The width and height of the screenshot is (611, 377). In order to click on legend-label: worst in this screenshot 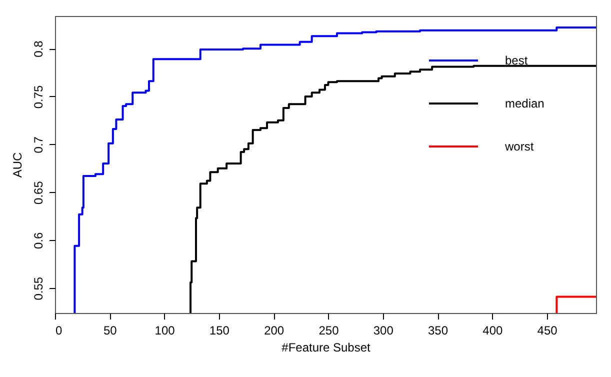, I will do `click(519, 147)`.